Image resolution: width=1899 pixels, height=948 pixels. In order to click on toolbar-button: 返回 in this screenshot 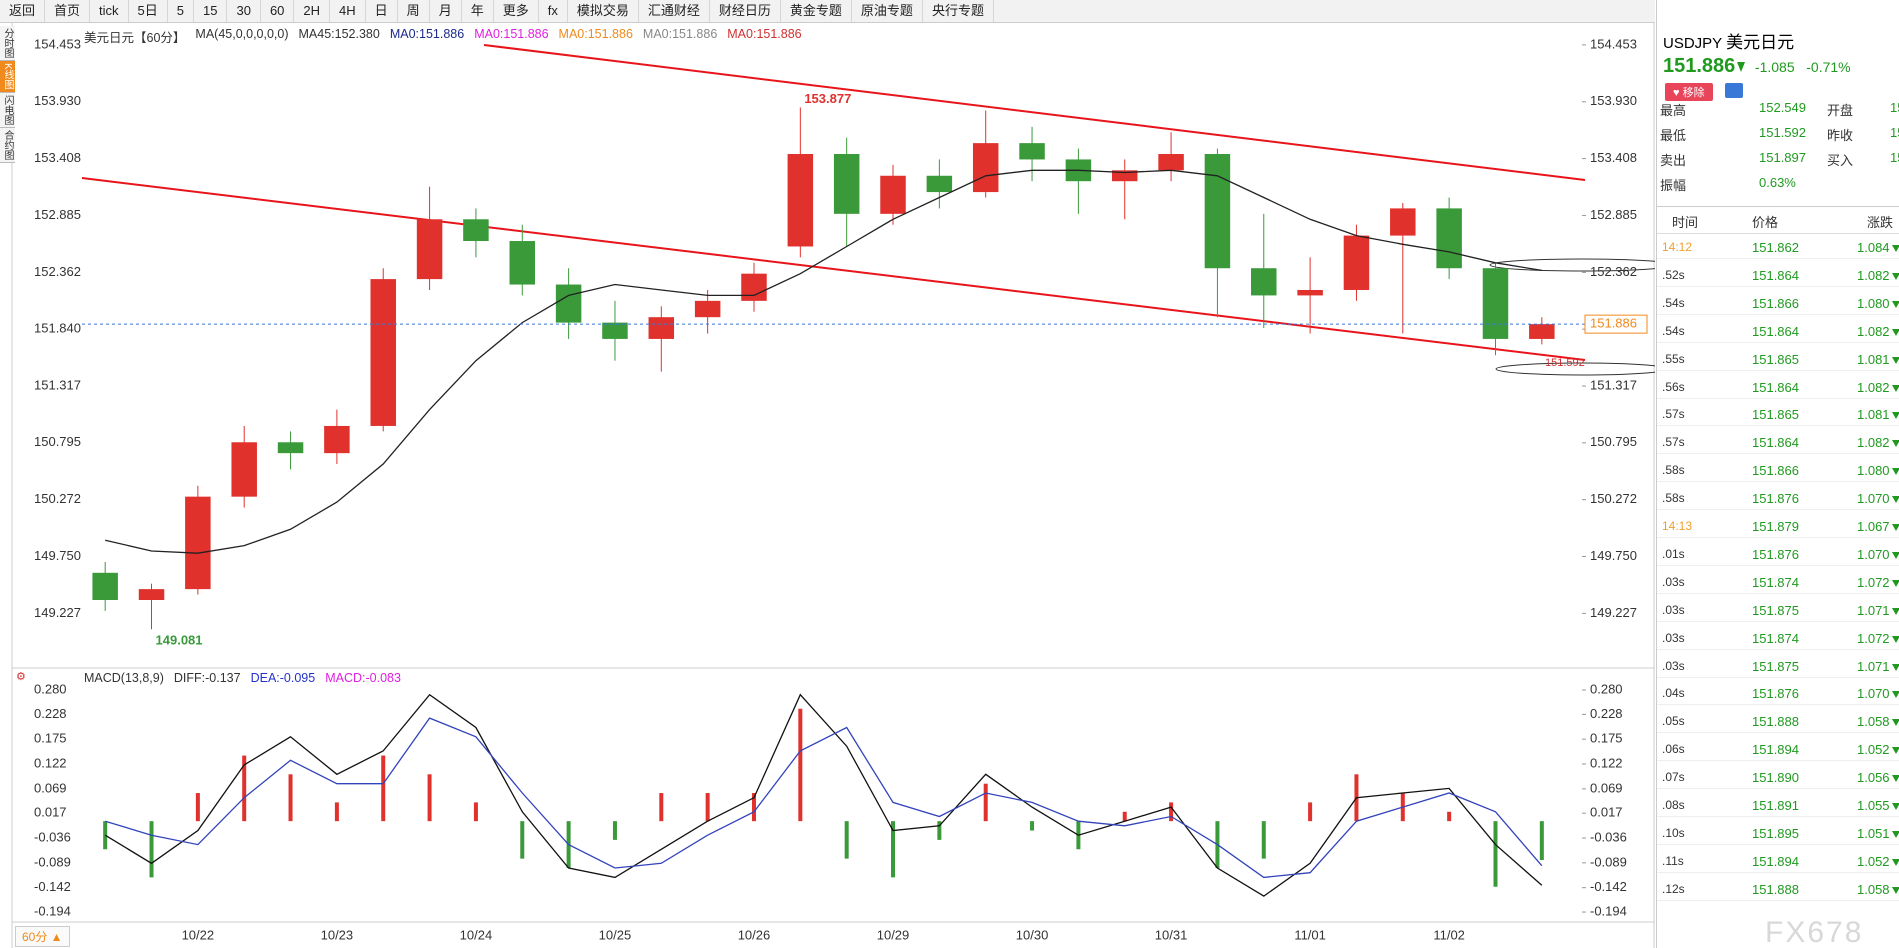, I will do `click(23, 11)`.